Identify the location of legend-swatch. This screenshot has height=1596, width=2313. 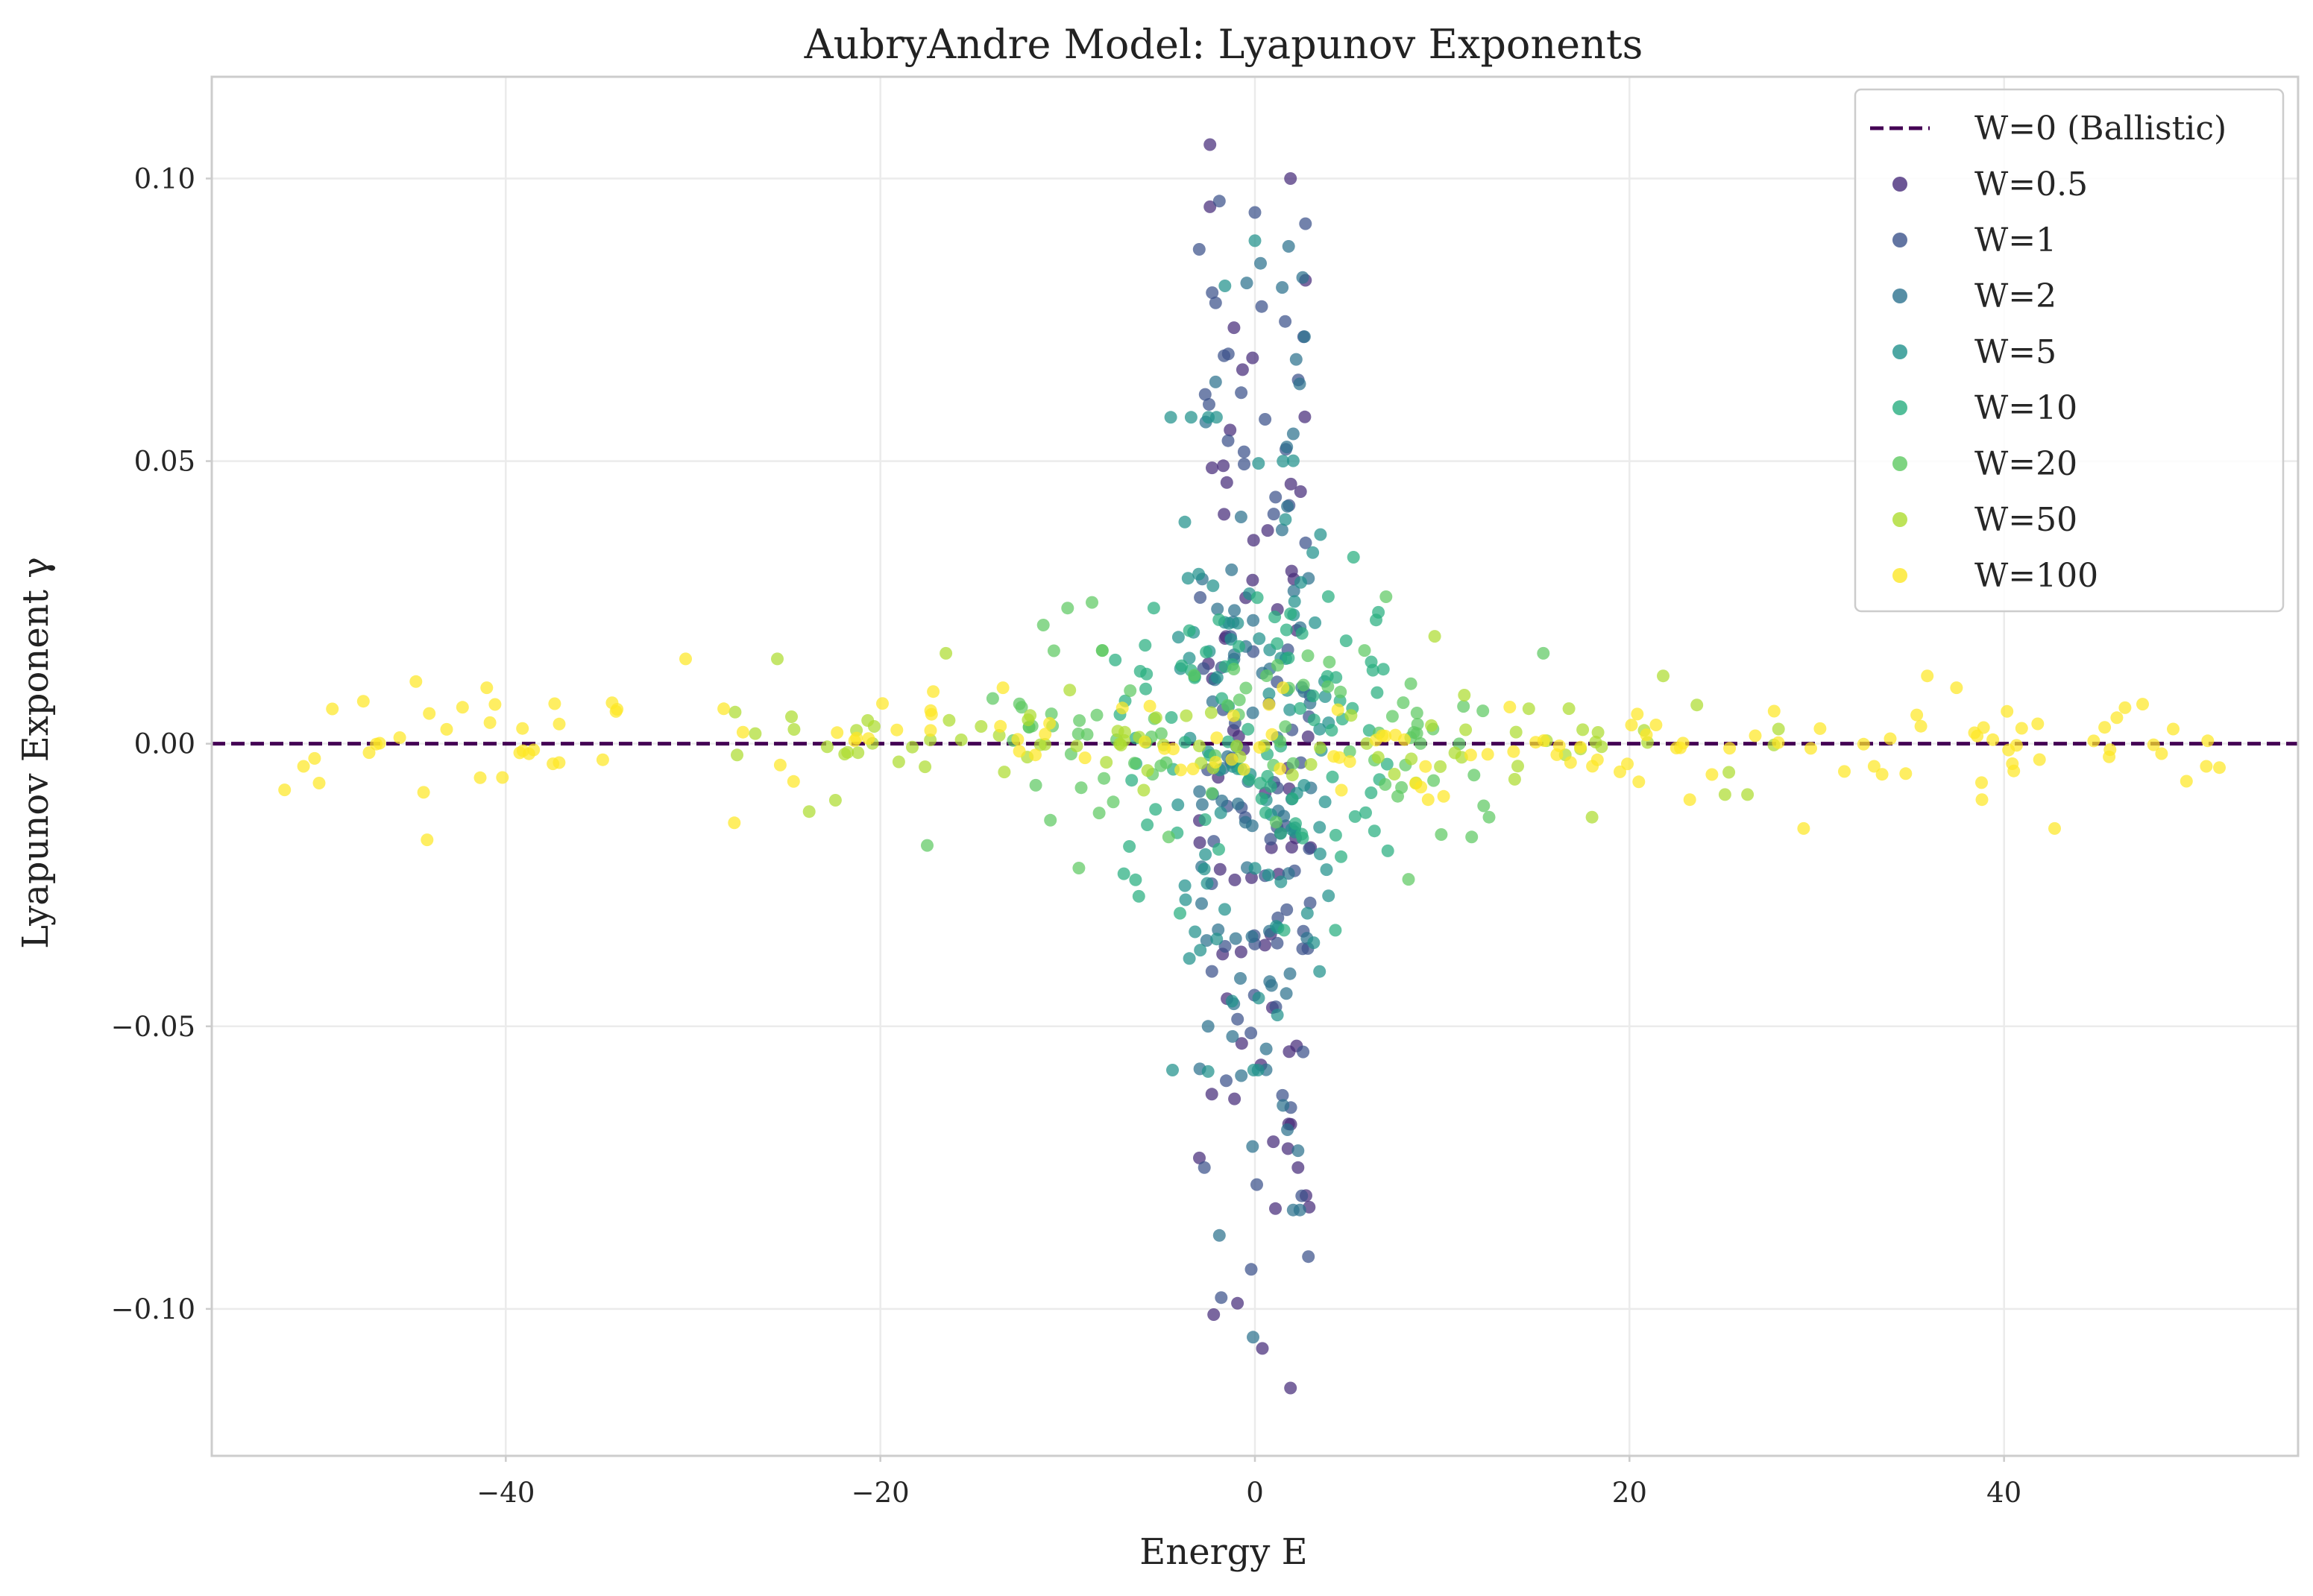
(1899, 184).